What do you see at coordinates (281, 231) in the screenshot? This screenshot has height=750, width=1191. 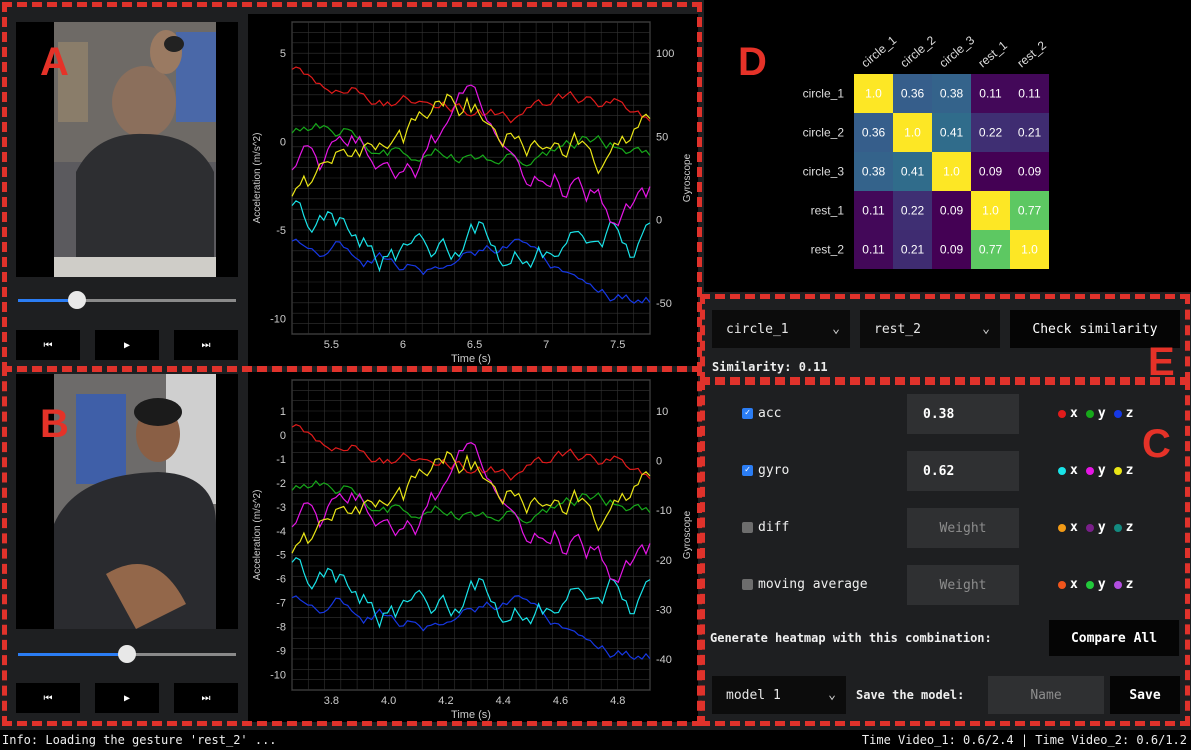 I see `y-tick-label: -5` at bounding box center [281, 231].